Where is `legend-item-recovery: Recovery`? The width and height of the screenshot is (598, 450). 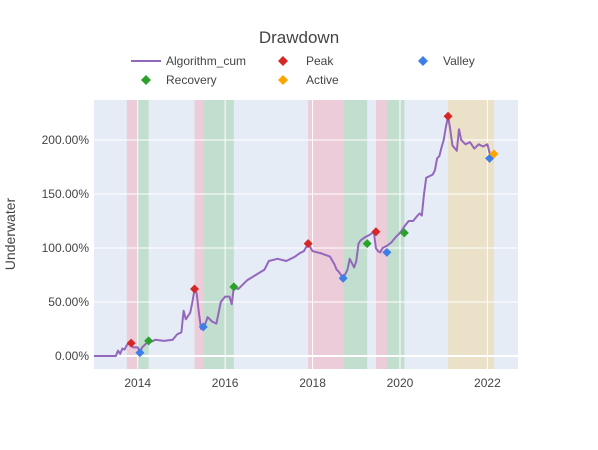
legend-item-recovery: Recovery is located at coordinates (179, 80).